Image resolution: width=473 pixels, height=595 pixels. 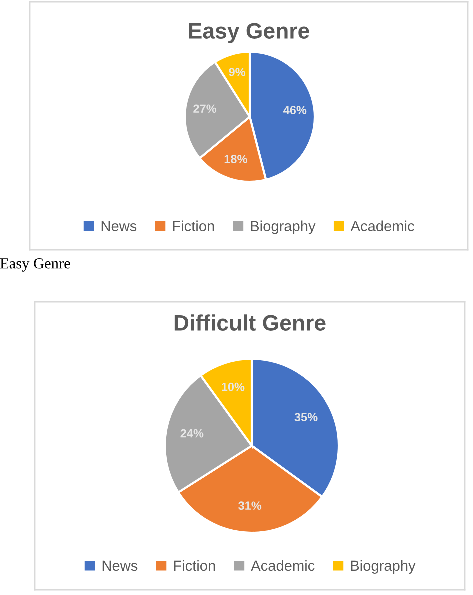 I want to click on data-label: 35%, so click(x=306, y=417).